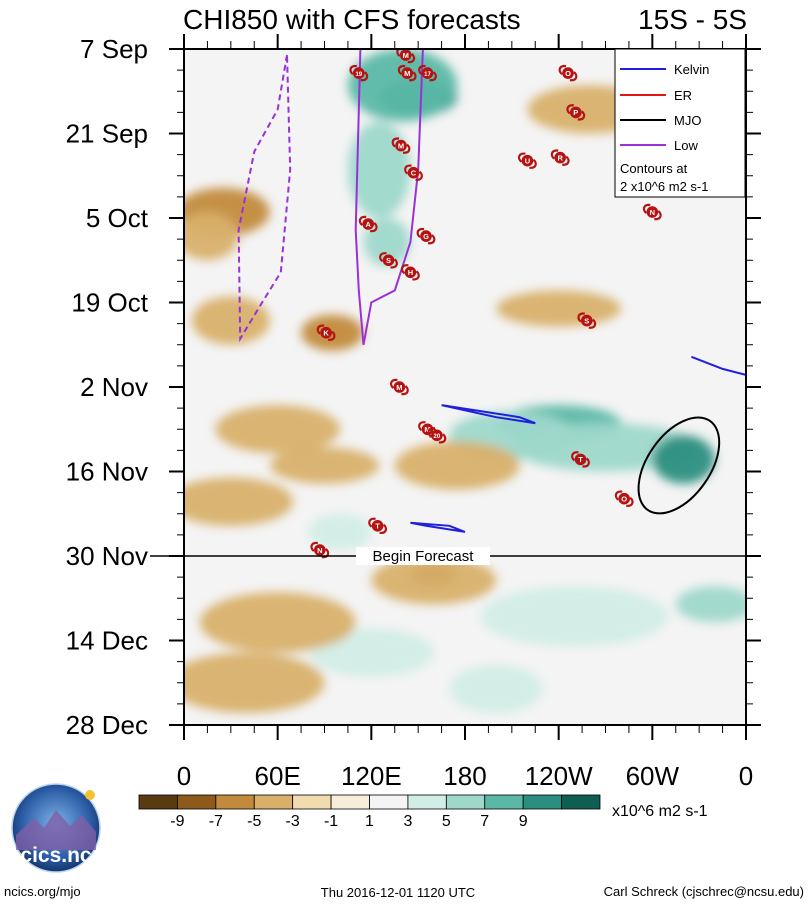 This screenshot has height=907, width=809. What do you see at coordinates (107, 134) in the screenshot?
I see `y-tick-label: 21 Sep` at bounding box center [107, 134].